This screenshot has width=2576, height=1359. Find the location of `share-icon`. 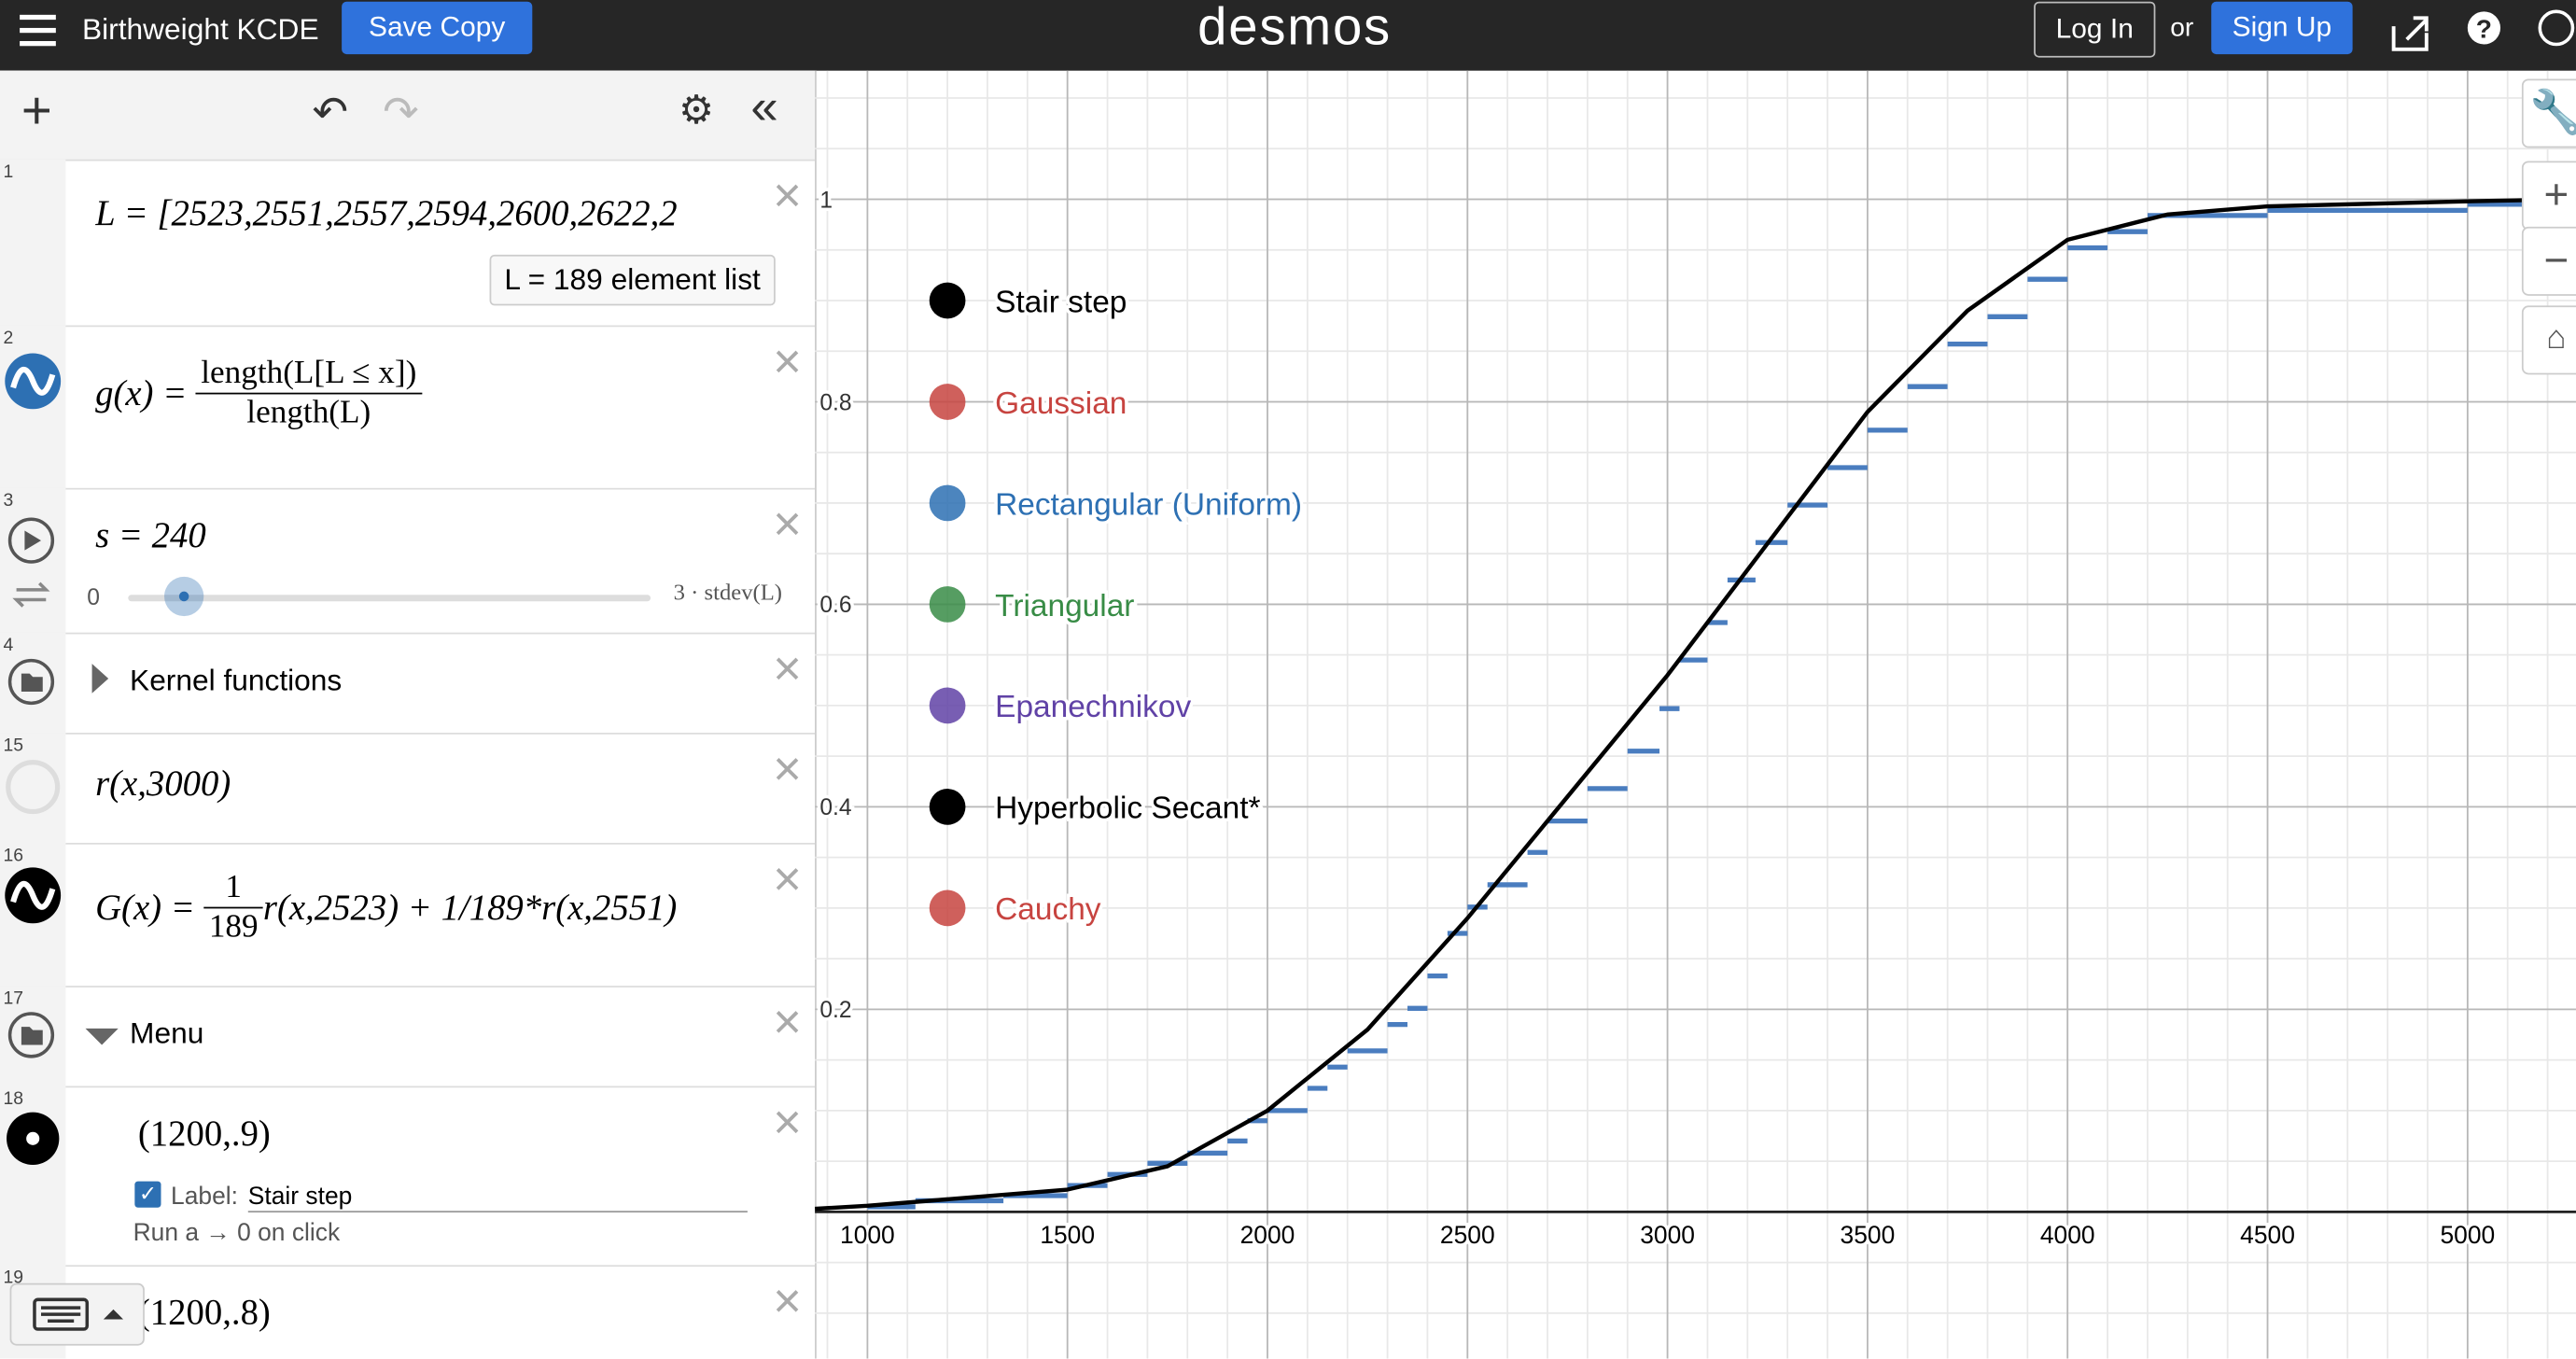

share-icon is located at coordinates (2410, 33).